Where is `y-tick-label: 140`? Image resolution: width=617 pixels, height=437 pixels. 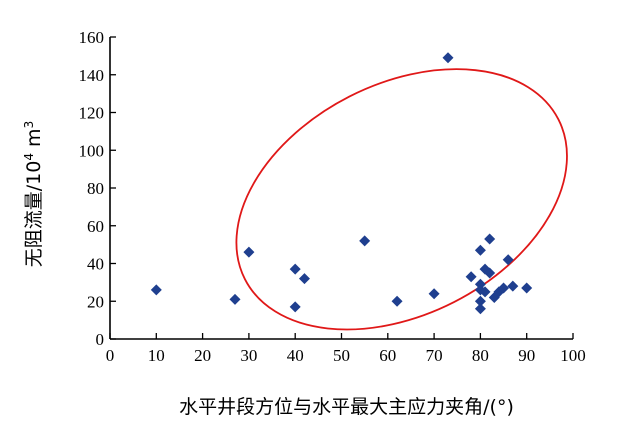
y-tick-label: 140 is located at coordinates (92, 75).